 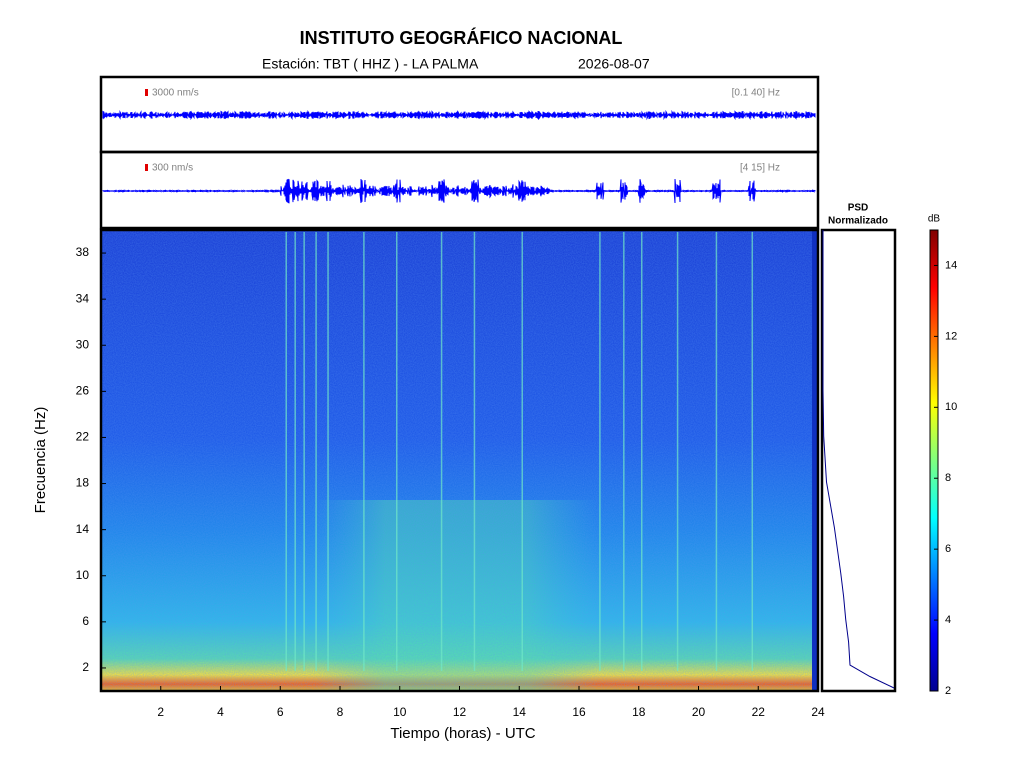 I want to click on y-tick-label: 22, so click(x=83, y=437).